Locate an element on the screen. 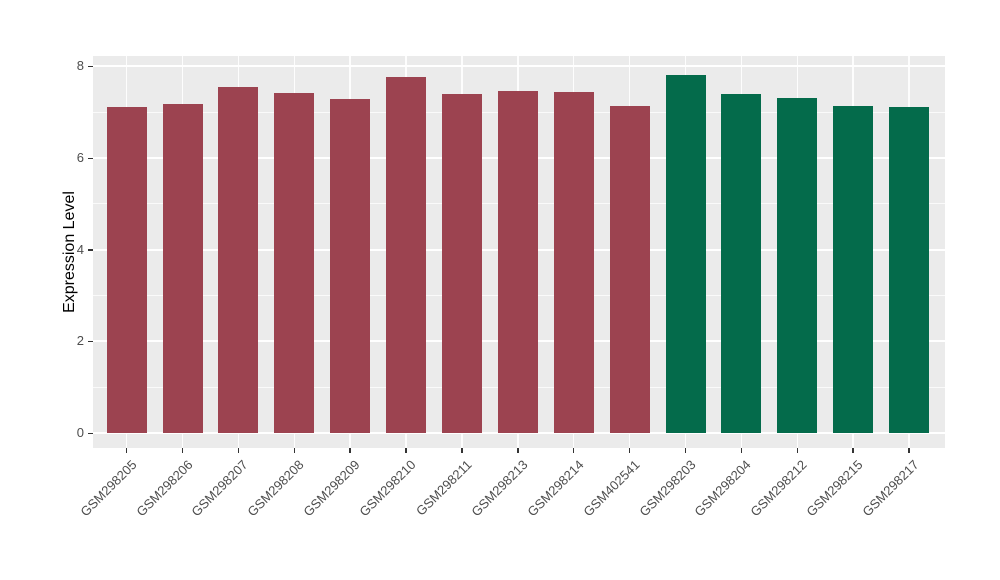  bar-GSM298217 is located at coordinates (909, 270).